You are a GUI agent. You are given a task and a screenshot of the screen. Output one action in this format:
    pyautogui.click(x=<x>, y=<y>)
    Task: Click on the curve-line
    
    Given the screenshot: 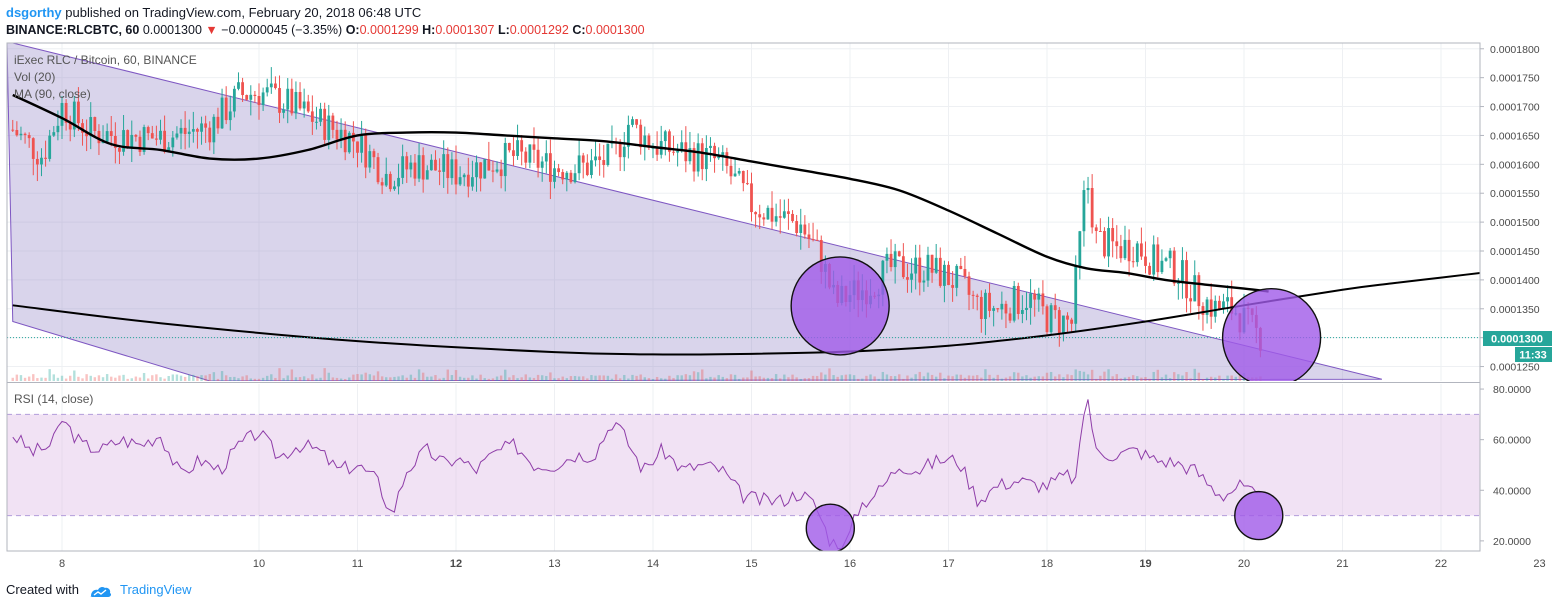 What is the action you would take?
    pyautogui.click(x=776, y=311)
    